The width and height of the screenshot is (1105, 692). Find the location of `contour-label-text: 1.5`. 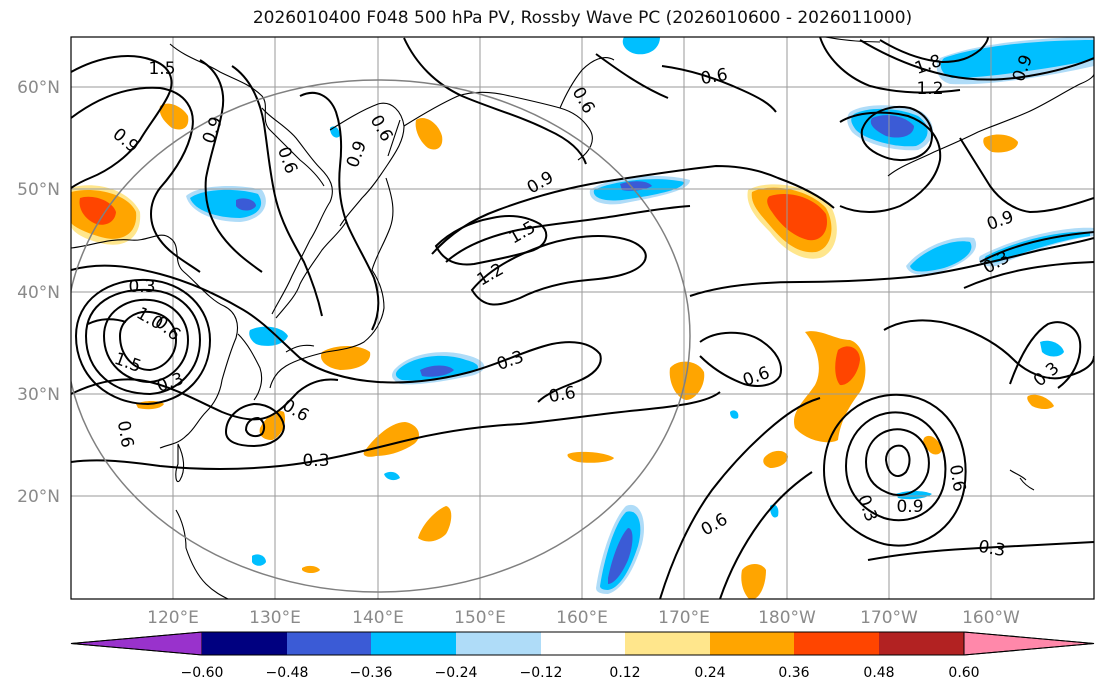

contour-label-text: 1.5 is located at coordinates (128, 363).